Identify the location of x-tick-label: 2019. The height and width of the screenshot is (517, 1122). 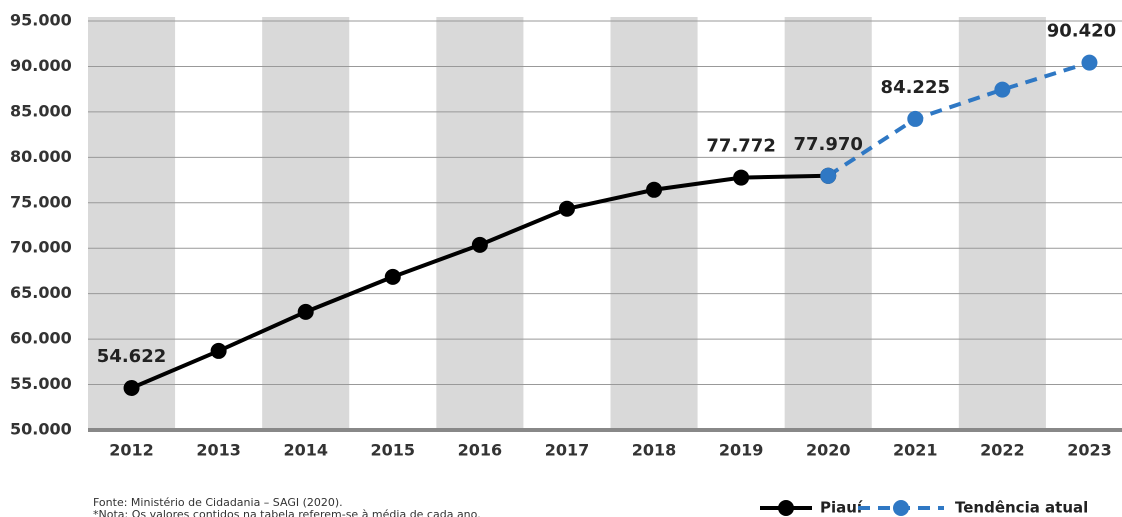
(741, 450).